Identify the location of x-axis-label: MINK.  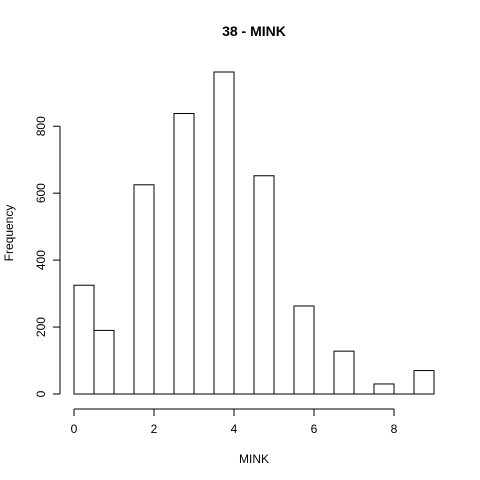
(254, 459).